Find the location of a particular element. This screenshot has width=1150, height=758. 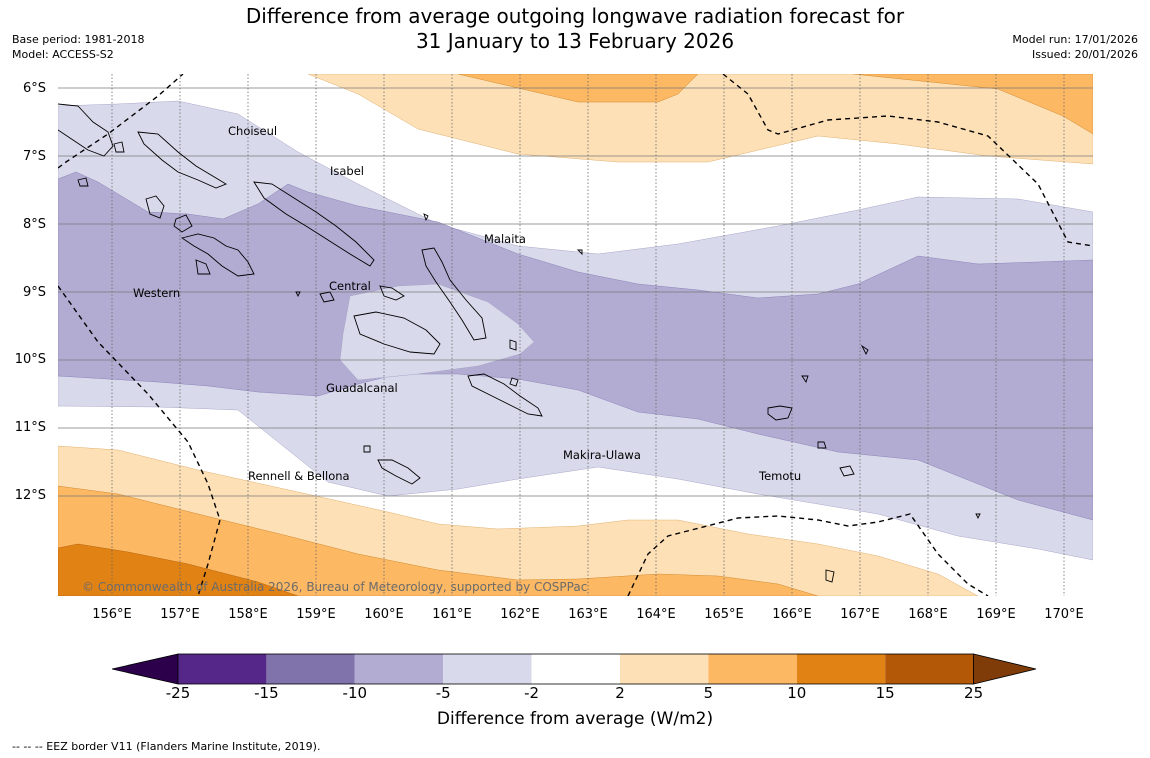

bellona-coast is located at coordinates (367, 449).